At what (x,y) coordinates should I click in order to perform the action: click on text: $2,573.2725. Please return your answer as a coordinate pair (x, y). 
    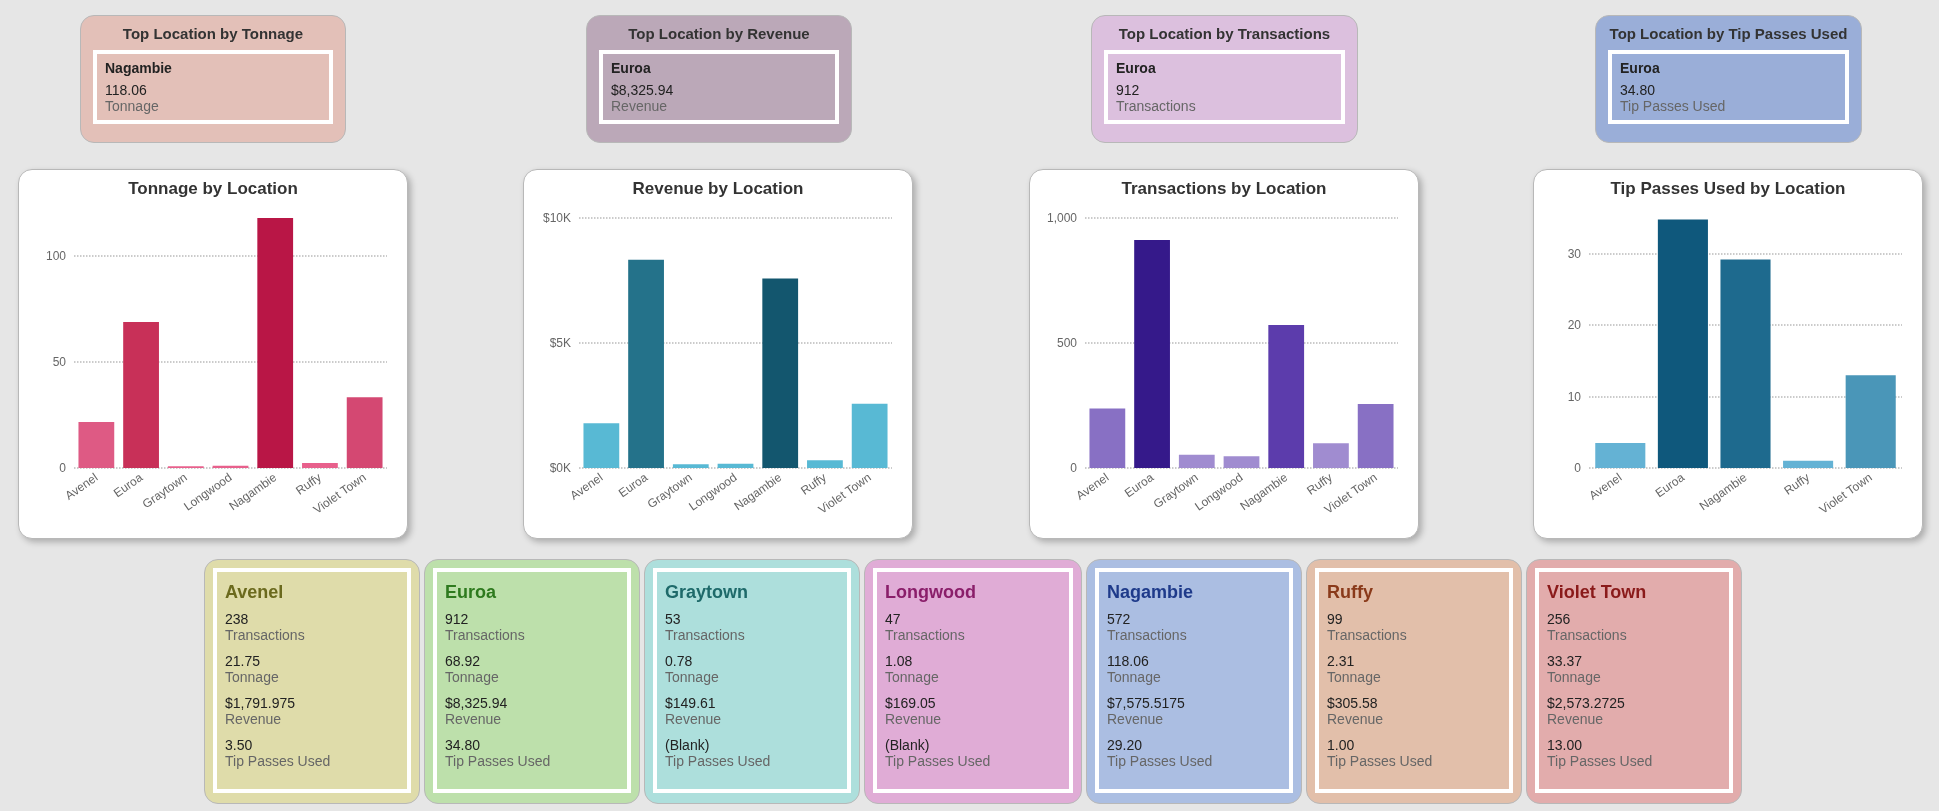
    Looking at the image, I should click on (1586, 703).